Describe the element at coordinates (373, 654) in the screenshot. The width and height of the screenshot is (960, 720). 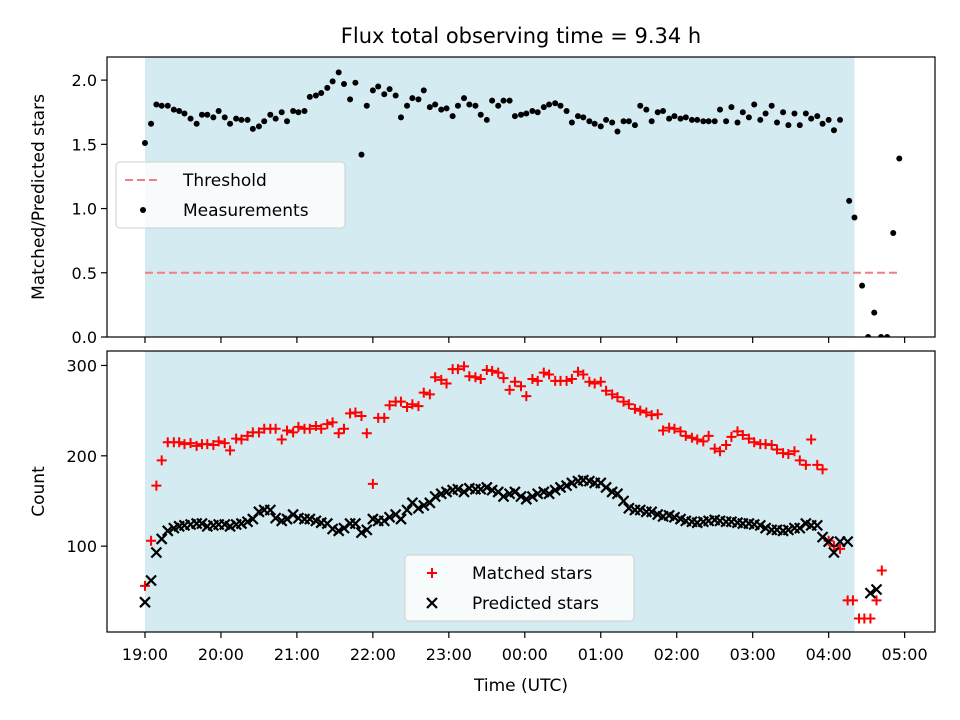
I see `x-tick-label: 22:00` at that location.